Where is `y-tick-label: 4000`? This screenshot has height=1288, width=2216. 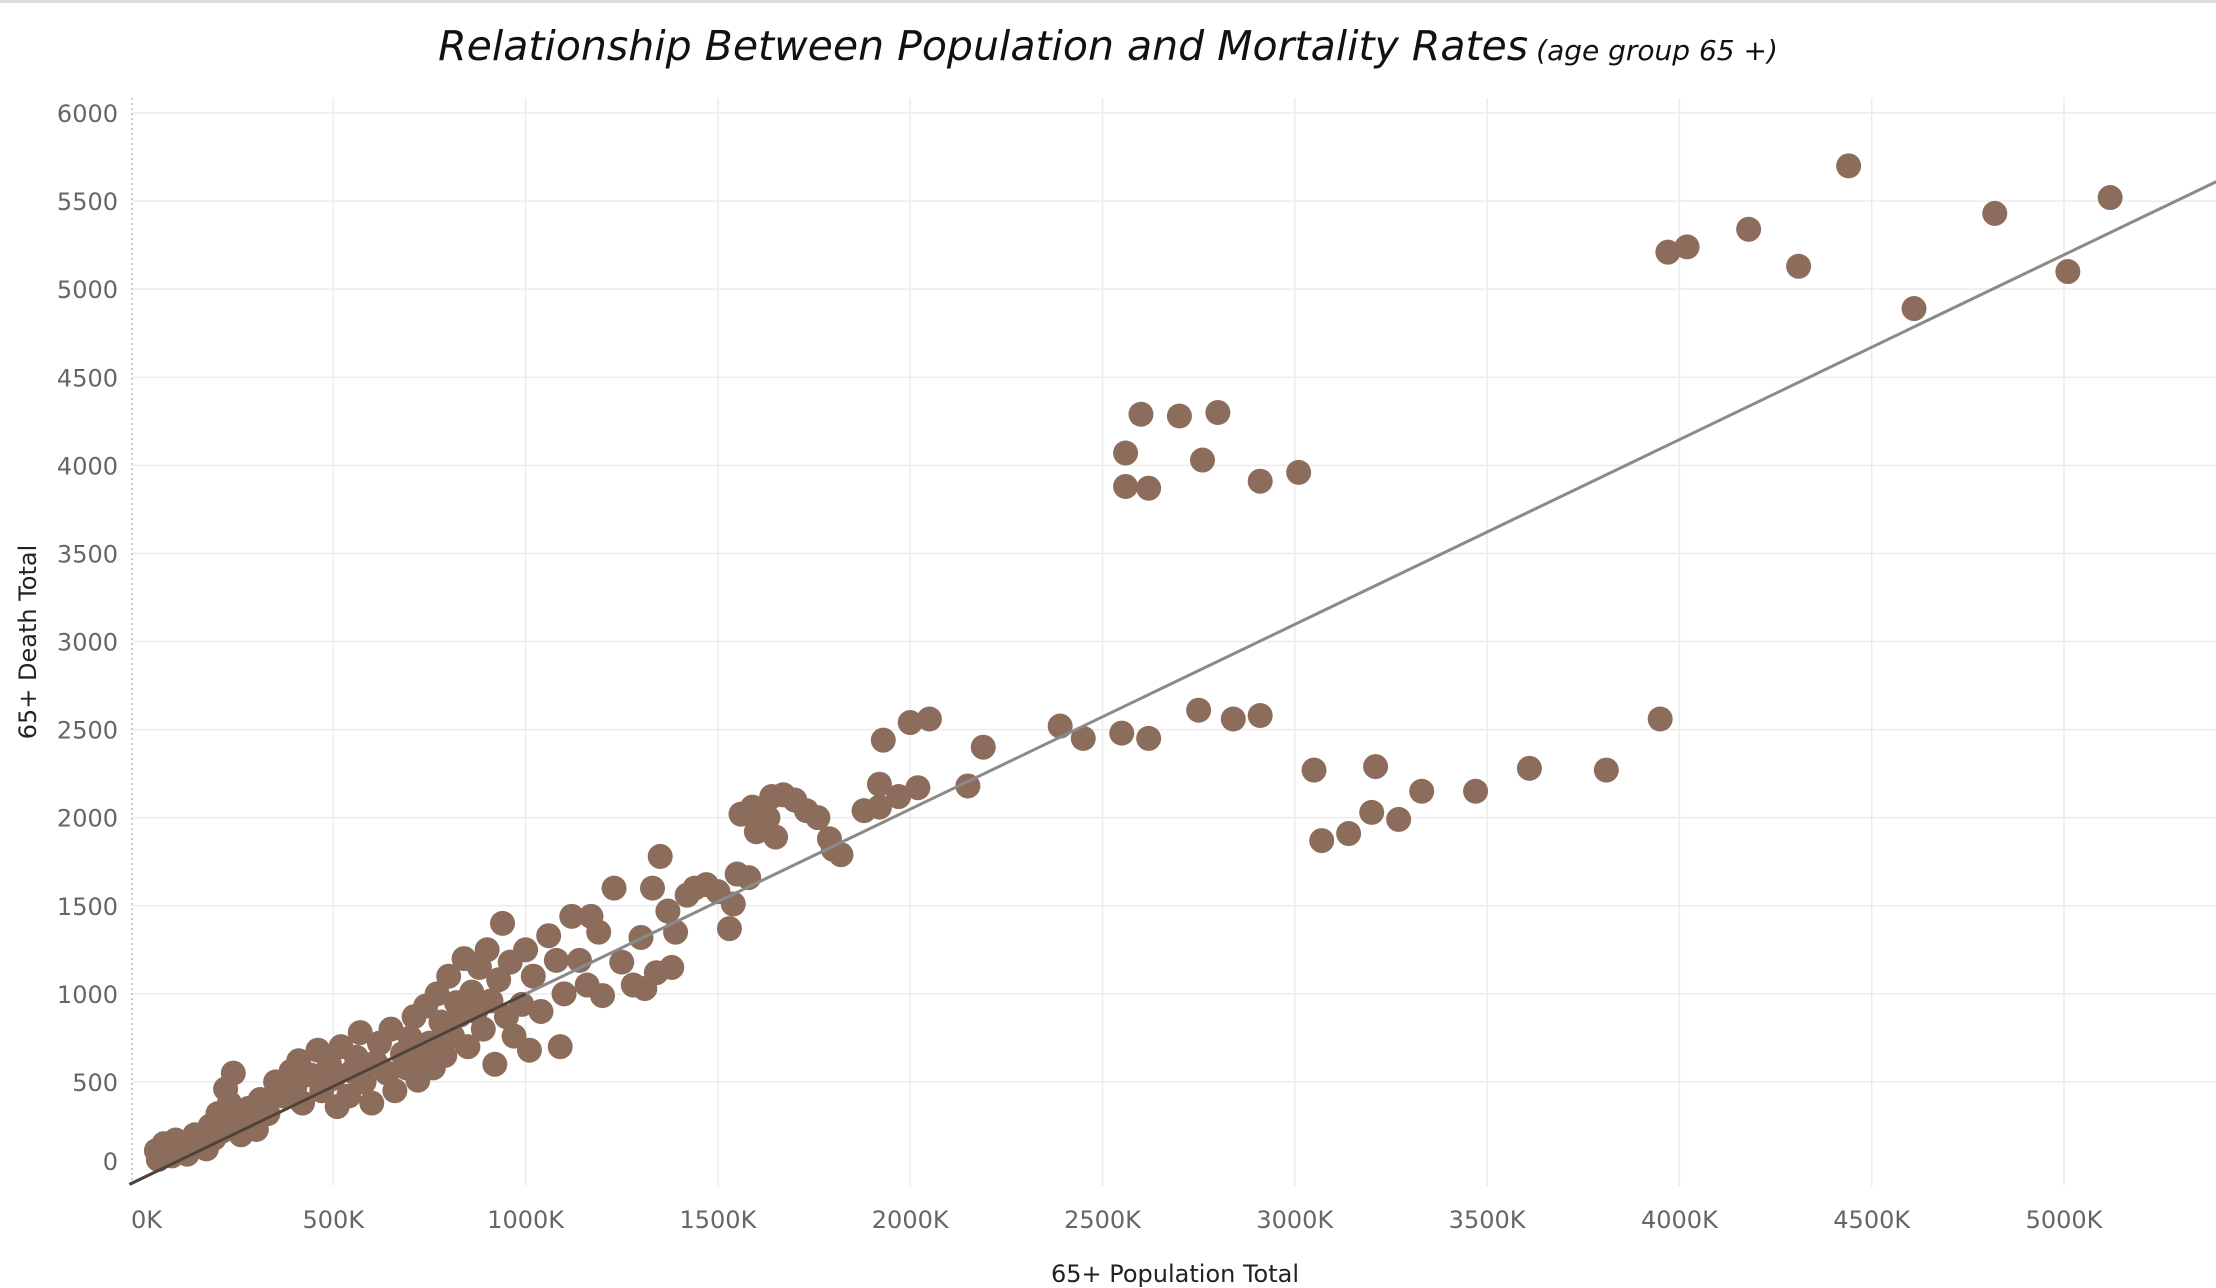 y-tick-label: 4000 is located at coordinates (87, 466).